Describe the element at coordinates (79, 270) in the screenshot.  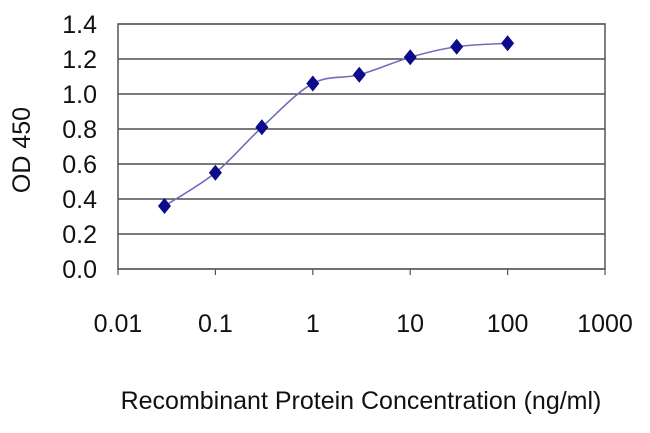
I see `y-tick-label: 0.0` at that location.